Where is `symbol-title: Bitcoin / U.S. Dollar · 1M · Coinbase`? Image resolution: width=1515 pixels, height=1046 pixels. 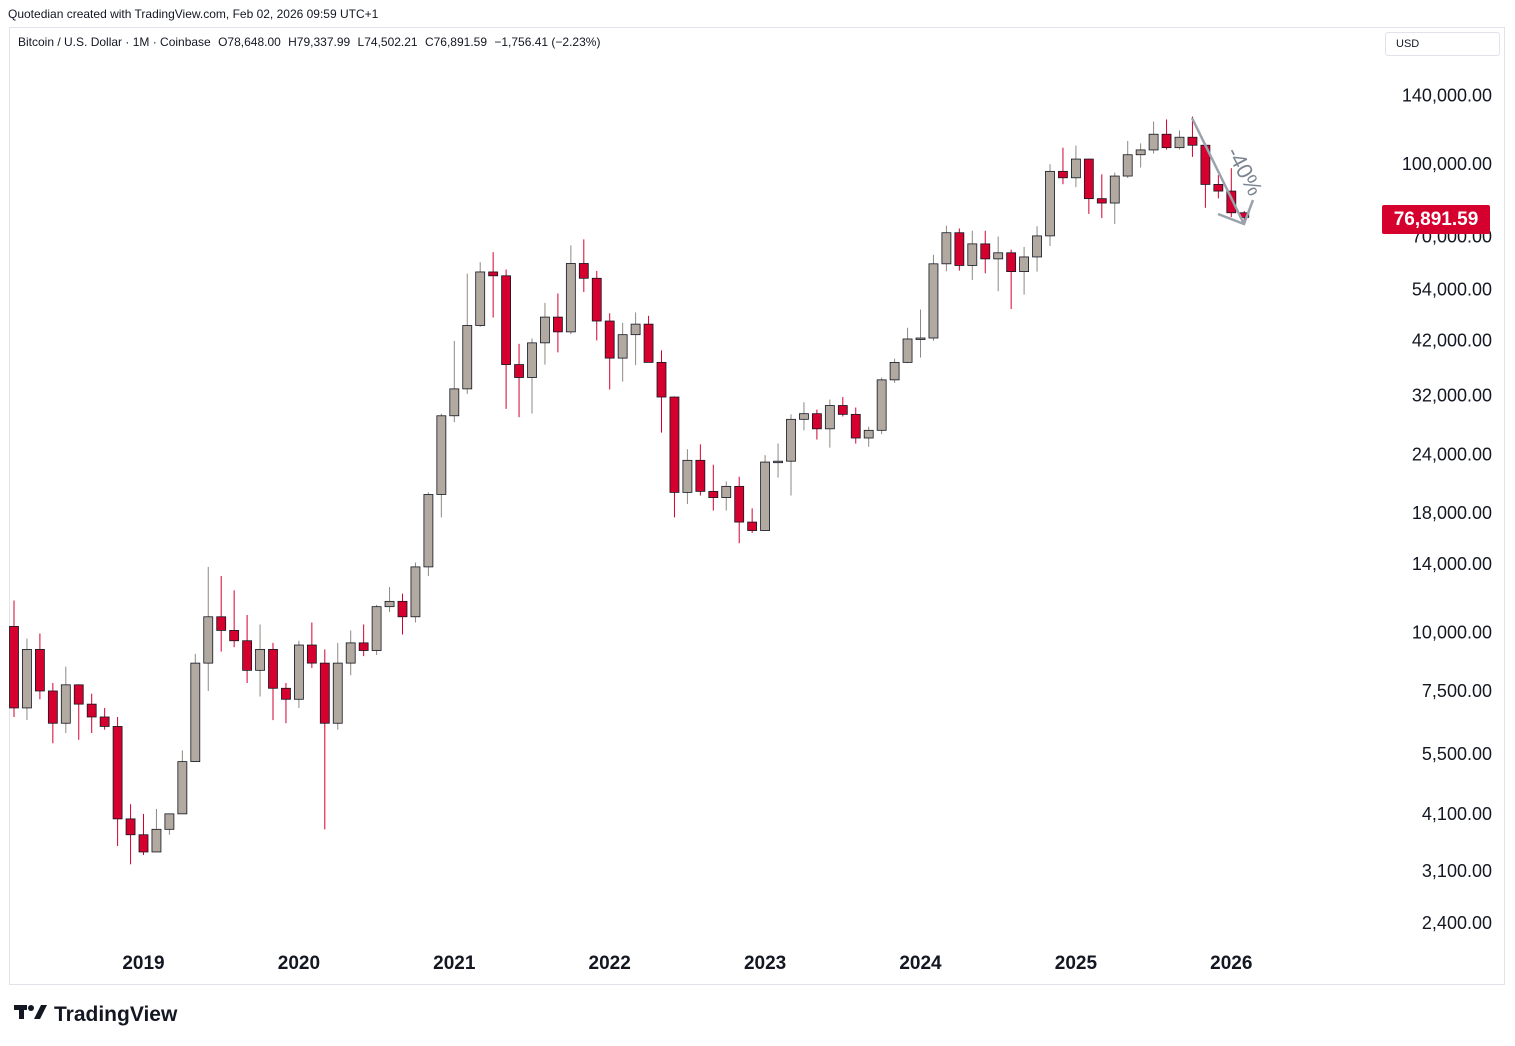
symbol-title: Bitcoin / U.S. Dollar · 1M · Coinbase is located at coordinates (114, 42).